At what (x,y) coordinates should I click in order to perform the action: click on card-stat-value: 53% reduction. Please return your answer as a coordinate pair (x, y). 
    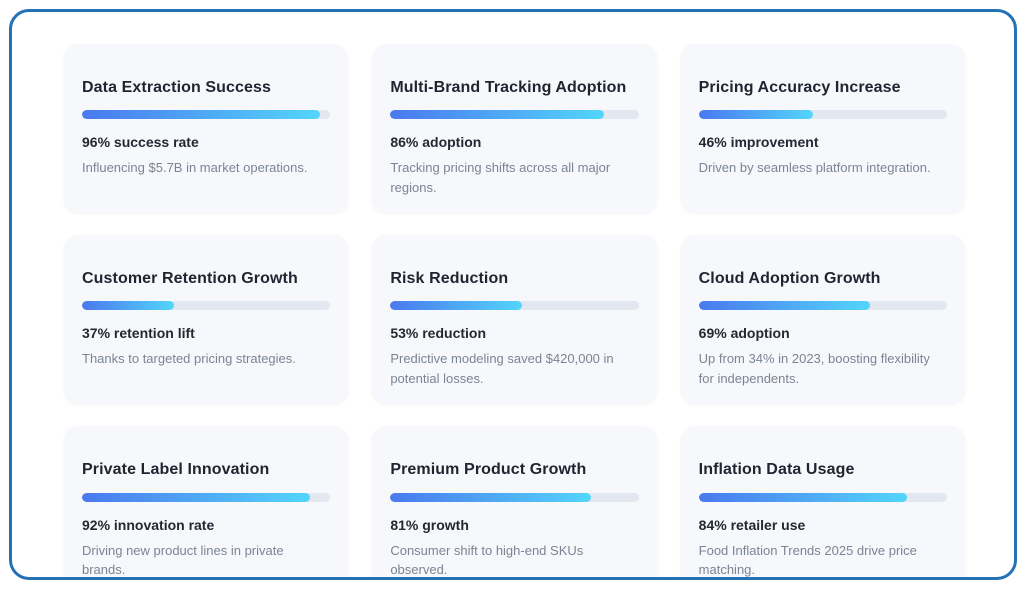
    Looking at the image, I should click on (438, 333).